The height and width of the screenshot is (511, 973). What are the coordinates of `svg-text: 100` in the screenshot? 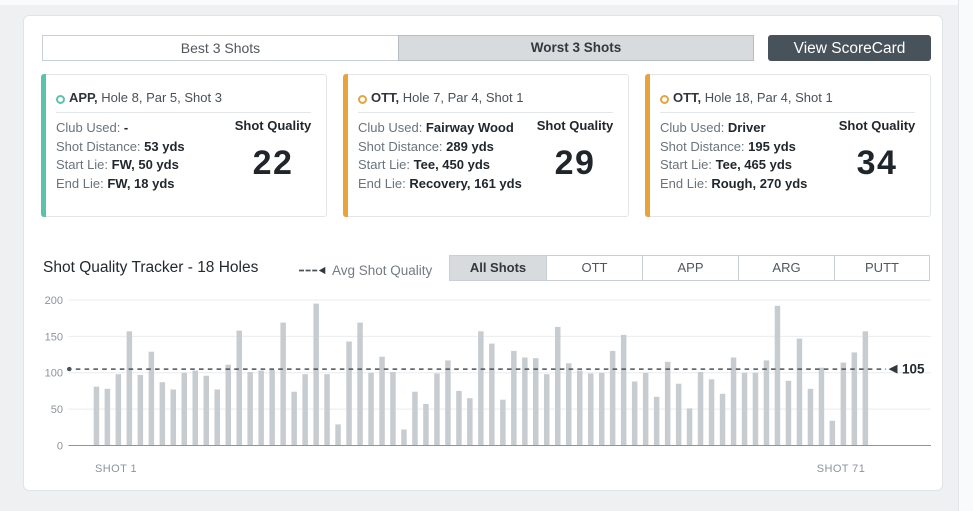 It's located at (54, 374).